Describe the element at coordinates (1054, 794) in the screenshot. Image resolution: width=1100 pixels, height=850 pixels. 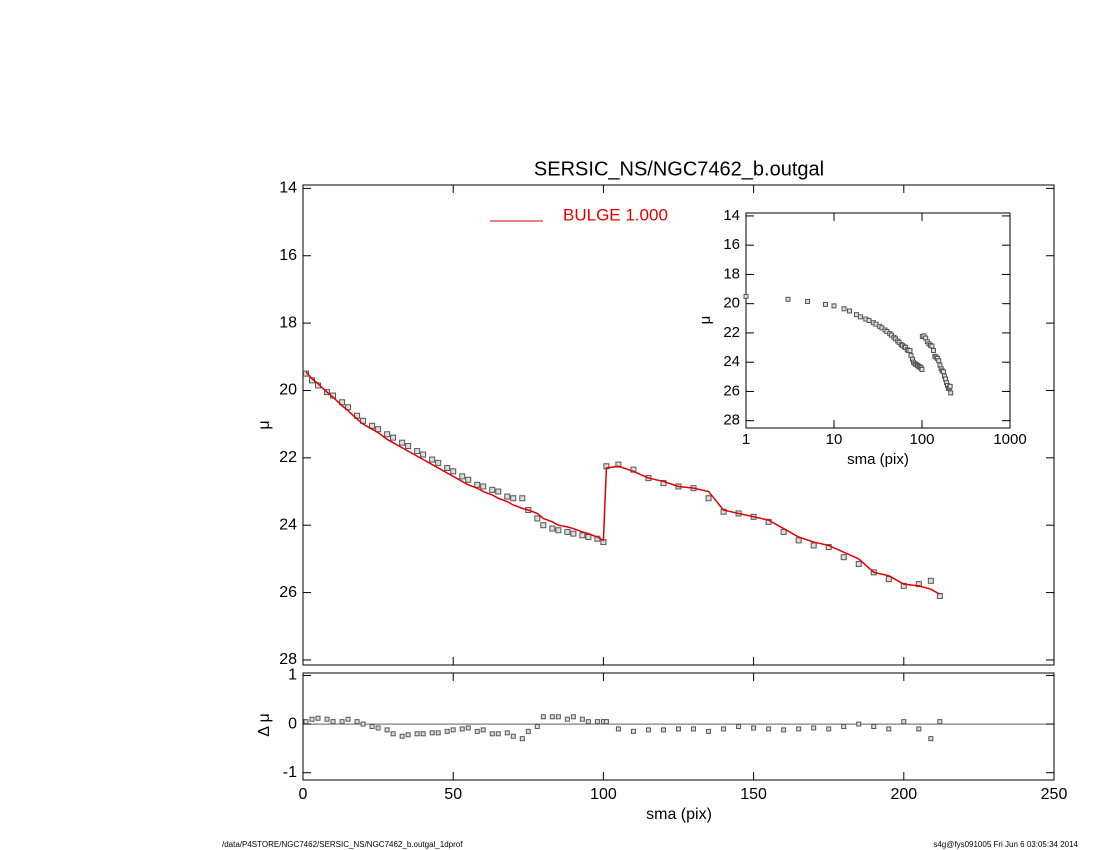
I see `x-tick-label: 250` at that location.